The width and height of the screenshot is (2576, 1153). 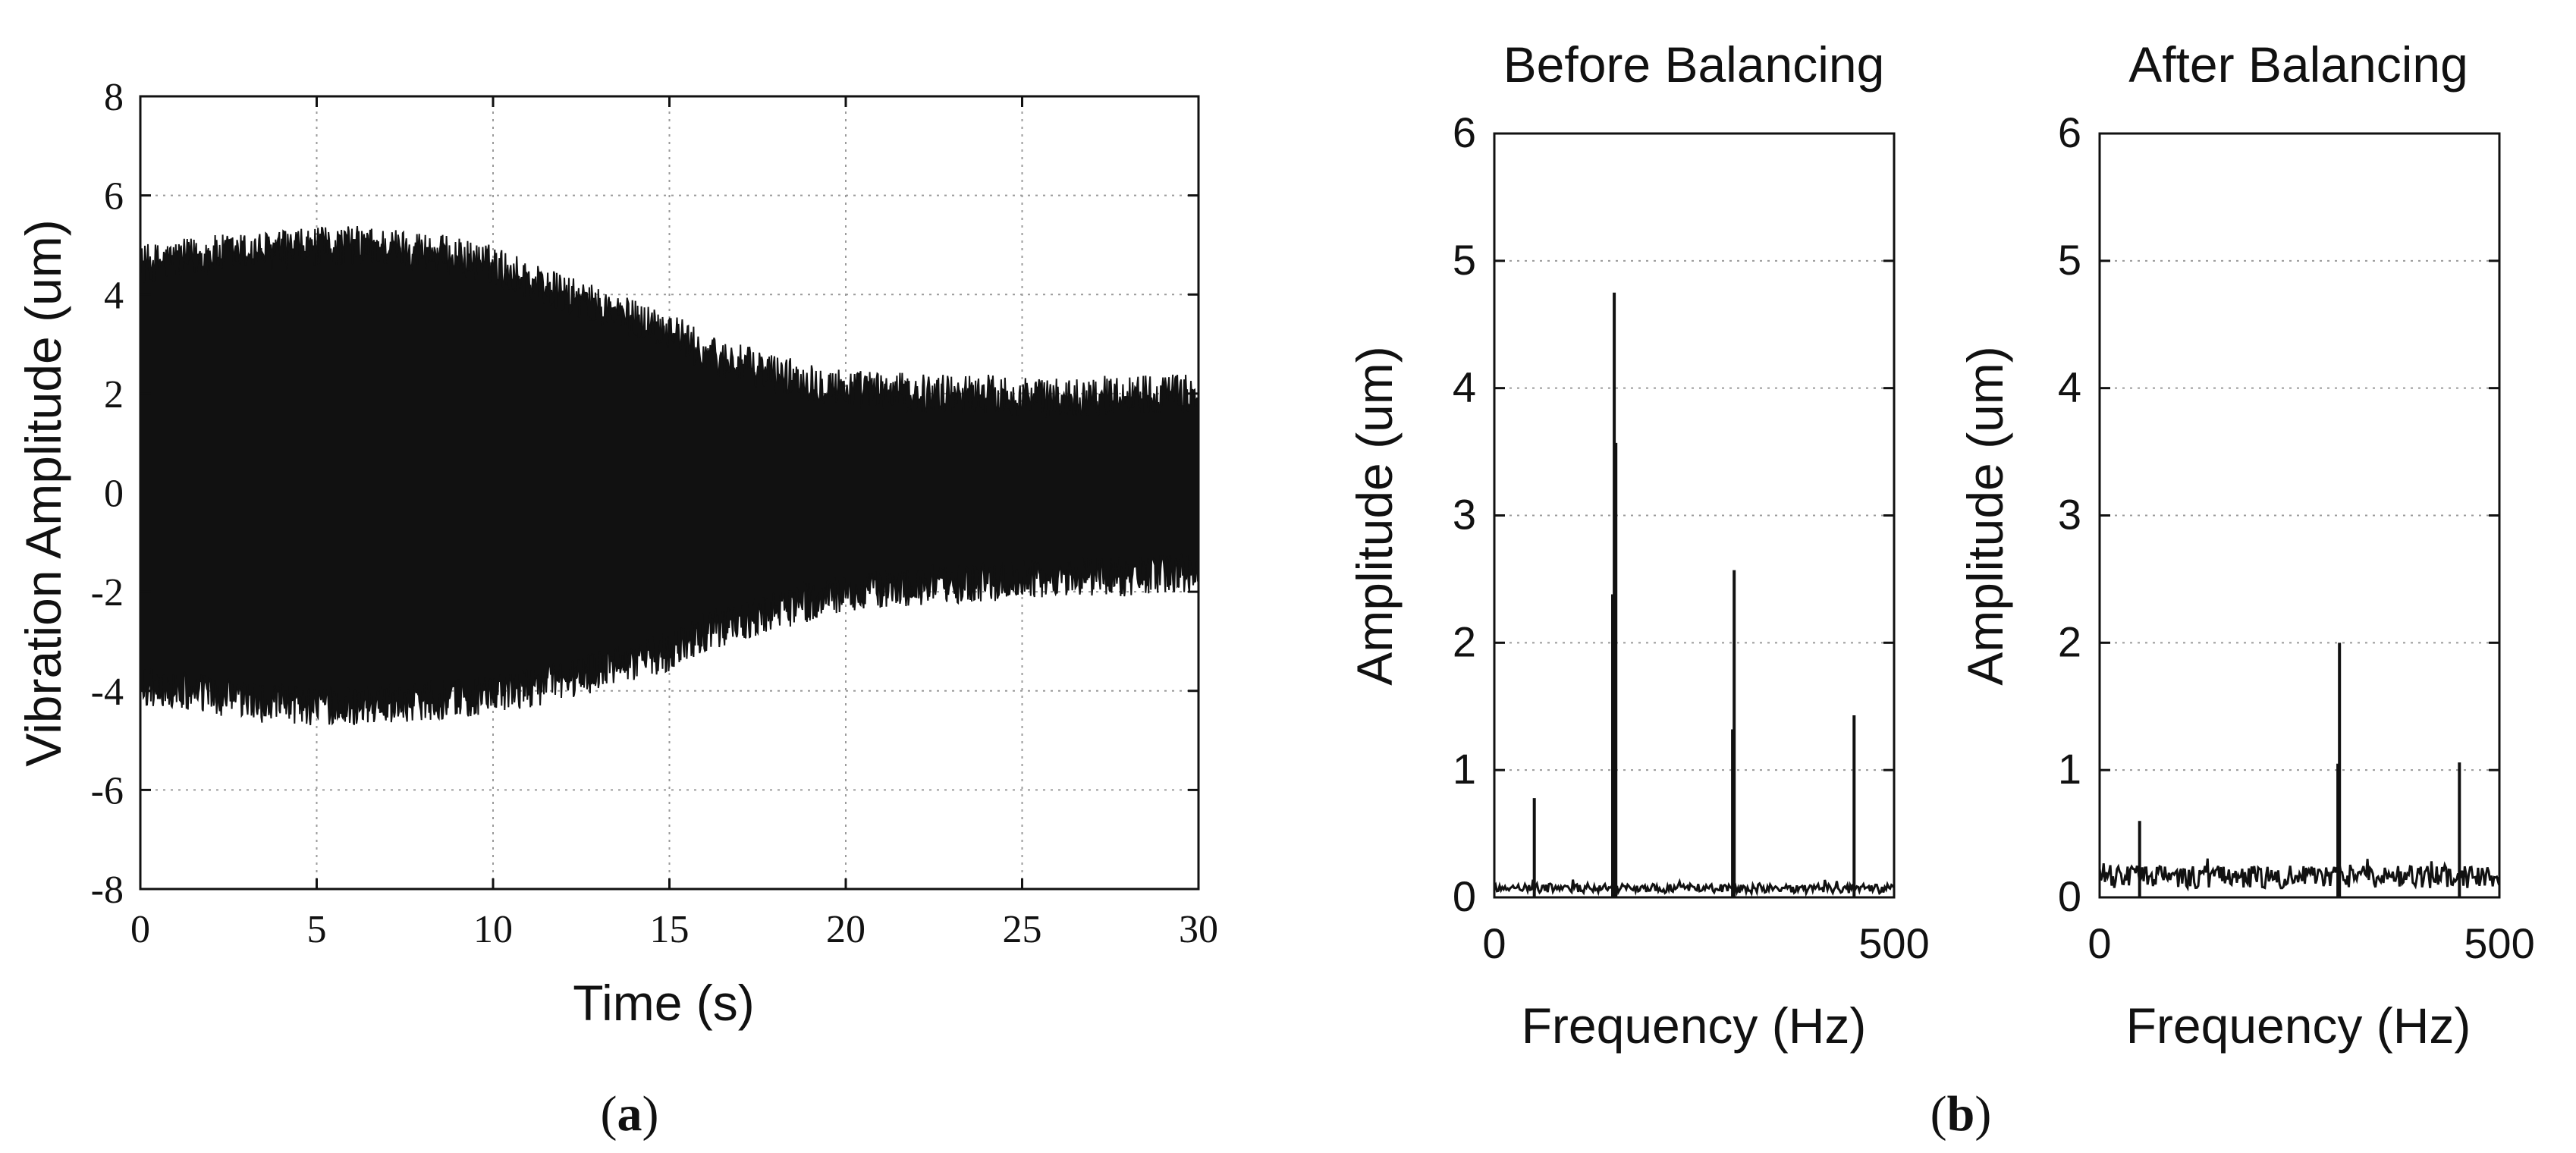 I want to click on before-balancing-x-axis-label: Frequency (Hz), so click(x=1694, y=1025).